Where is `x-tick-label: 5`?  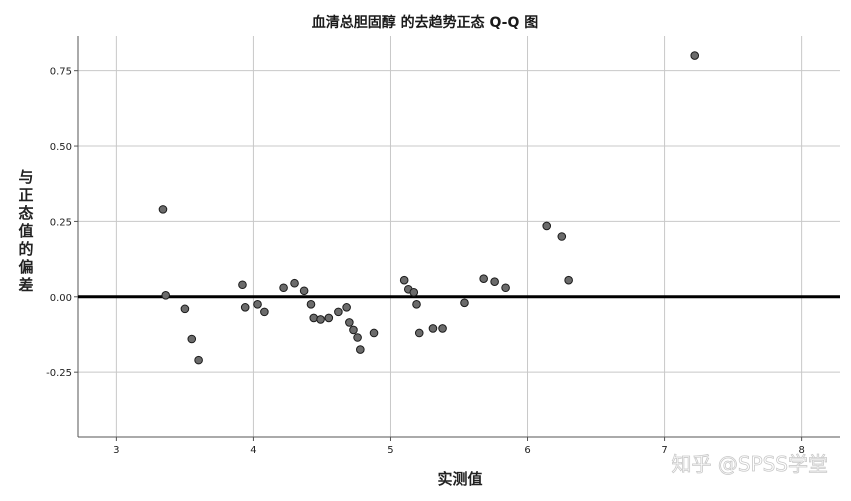
x-tick-label: 5 is located at coordinates (390, 450).